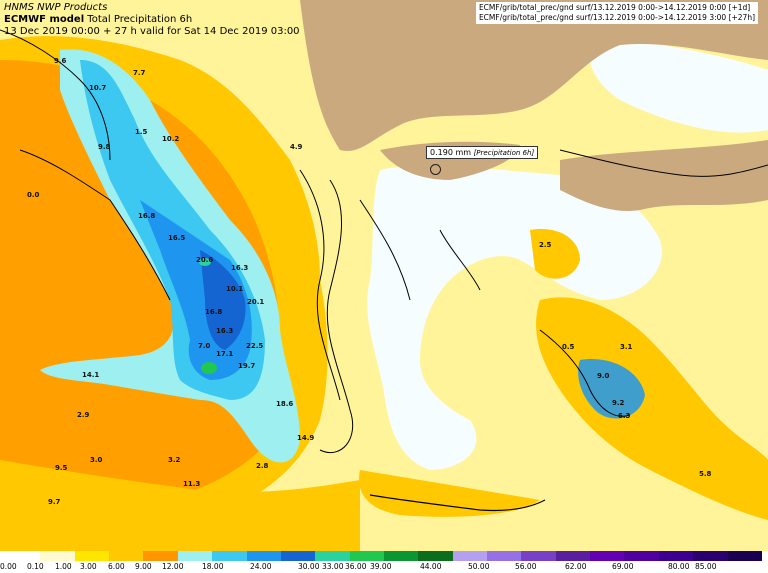 The image size is (768, 573). I want to click on precip-value-label: 4.9, so click(296, 147).